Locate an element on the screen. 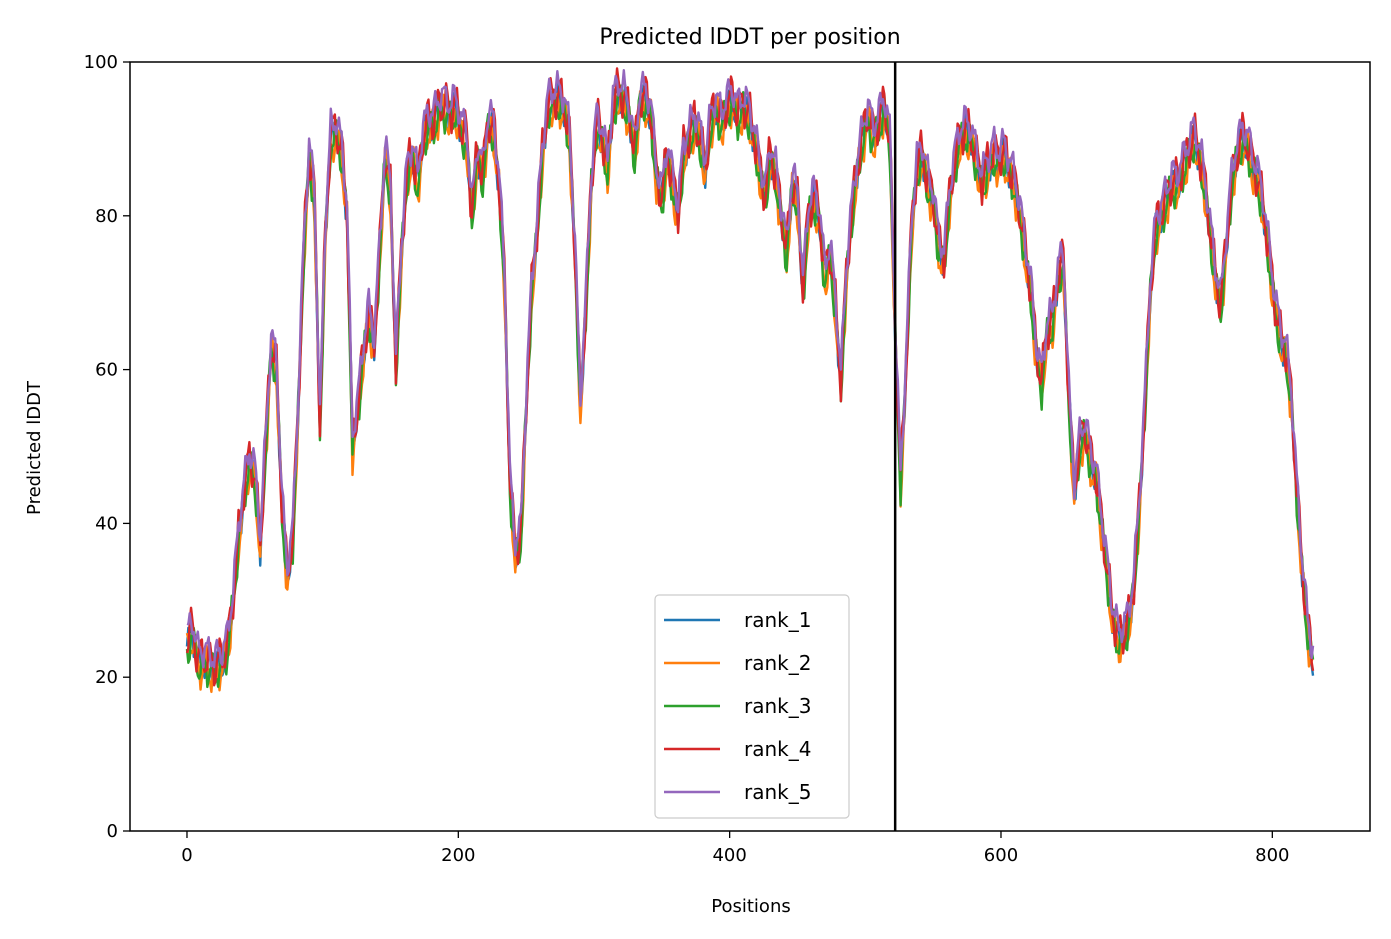 The image size is (1391, 939). y-tick-label: 20 is located at coordinates (106, 677).